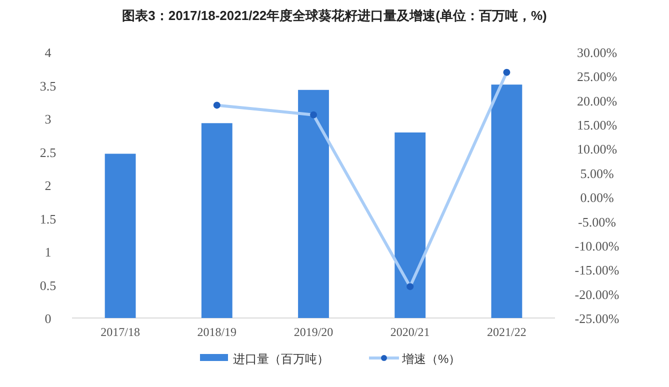 Image resolution: width=669 pixels, height=387 pixels. Describe the element at coordinates (48, 252) in the screenshot. I see `y-tick-label: 1` at that location.